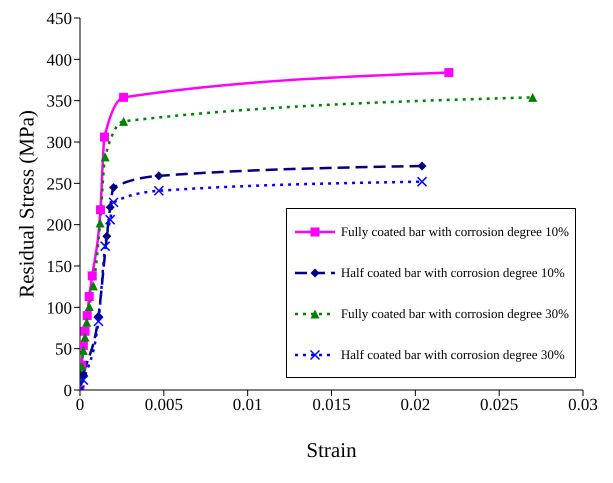  What do you see at coordinates (59, 308) in the screenshot?
I see `y-tick-label: 100` at bounding box center [59, 308].